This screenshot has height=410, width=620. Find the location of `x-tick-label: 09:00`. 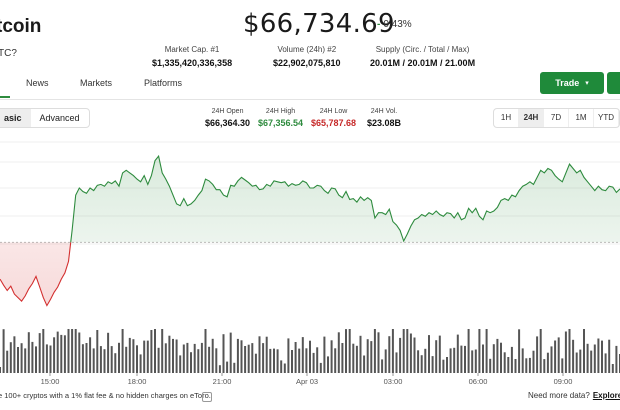

x-tick-label: 09:00 is located at coordinates (563, 381).